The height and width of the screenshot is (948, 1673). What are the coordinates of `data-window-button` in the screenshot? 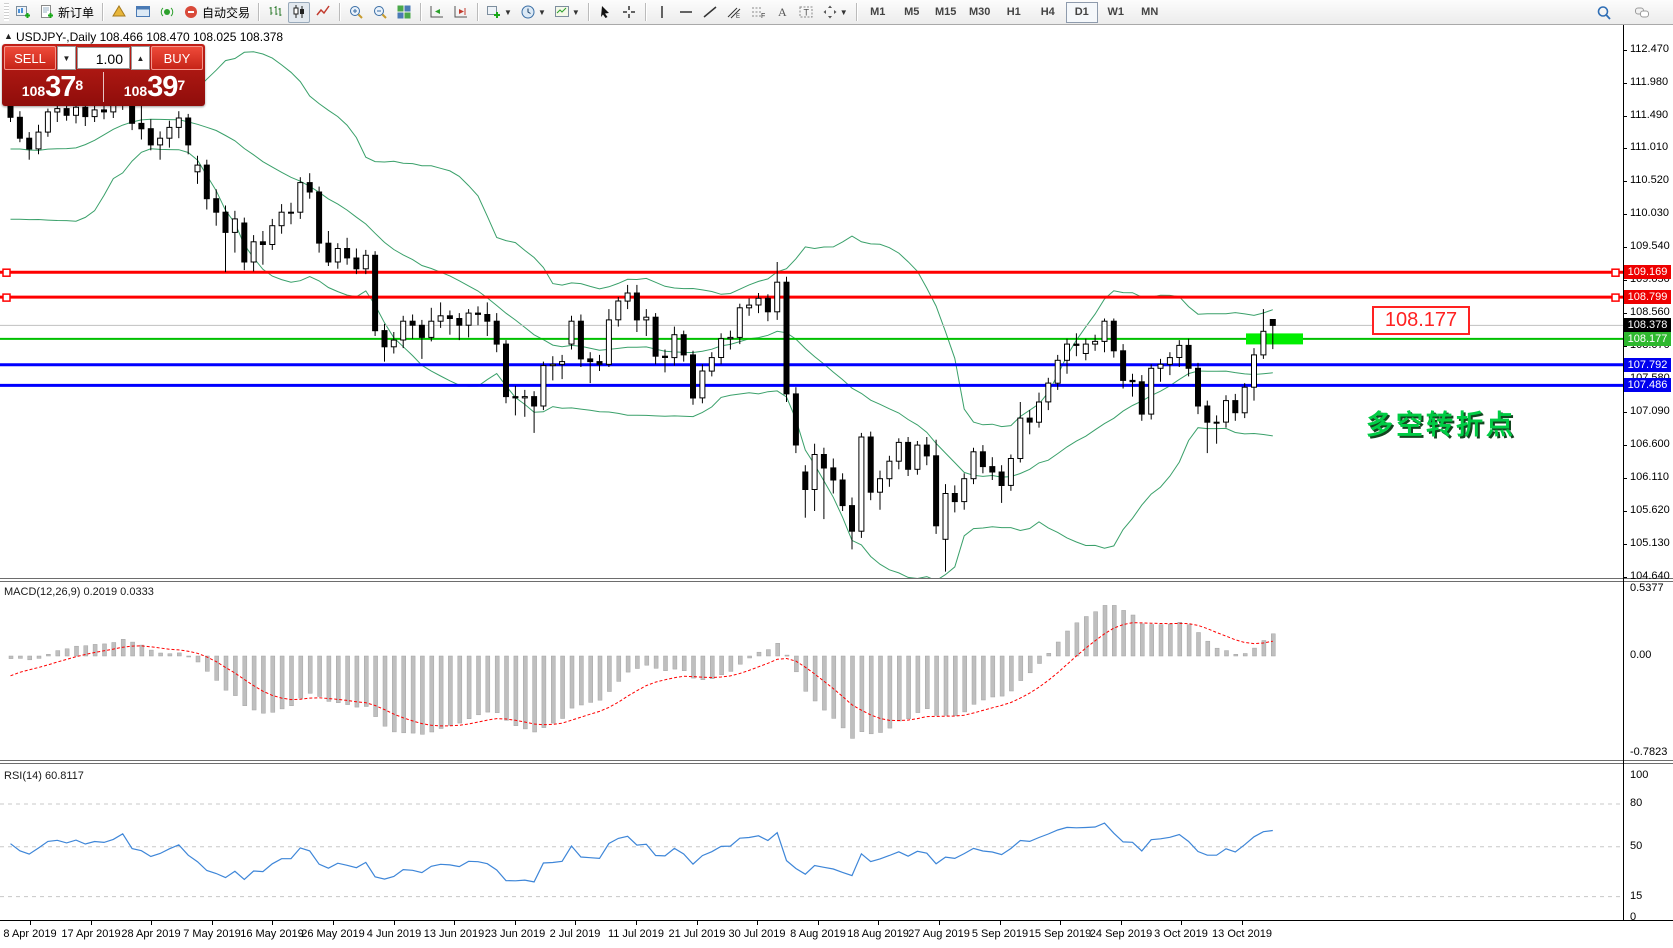 It's located at (143, 12).